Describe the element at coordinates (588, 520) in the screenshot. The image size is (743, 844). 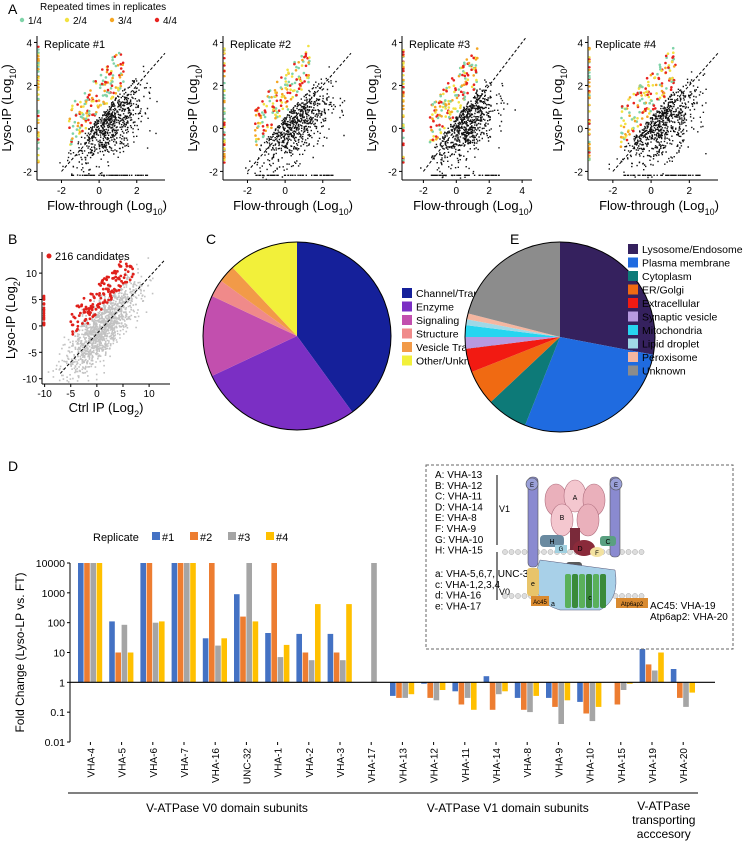
I see `subunit-AB` at that location.